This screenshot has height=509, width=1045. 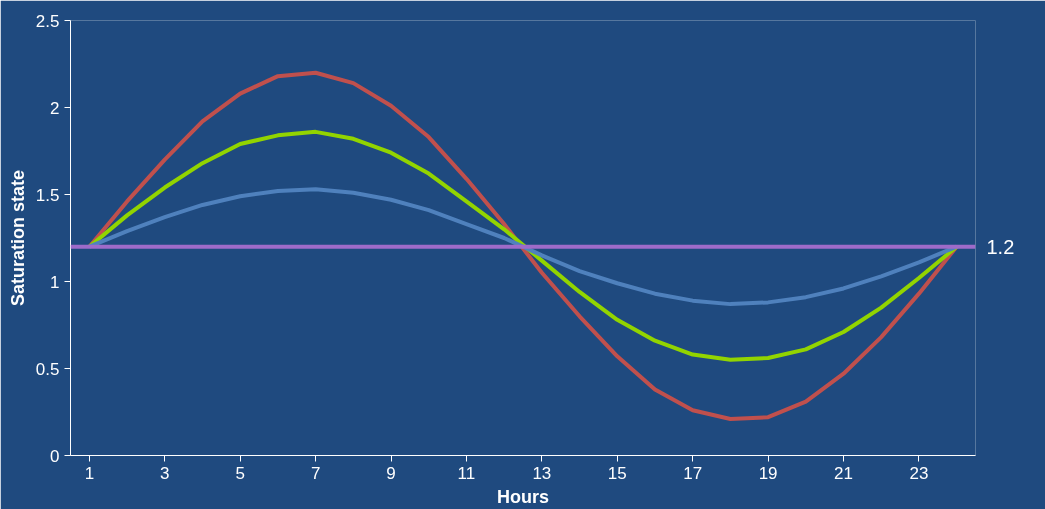 I want to click on x-tick-label: 19, so click(x=768, y=473).